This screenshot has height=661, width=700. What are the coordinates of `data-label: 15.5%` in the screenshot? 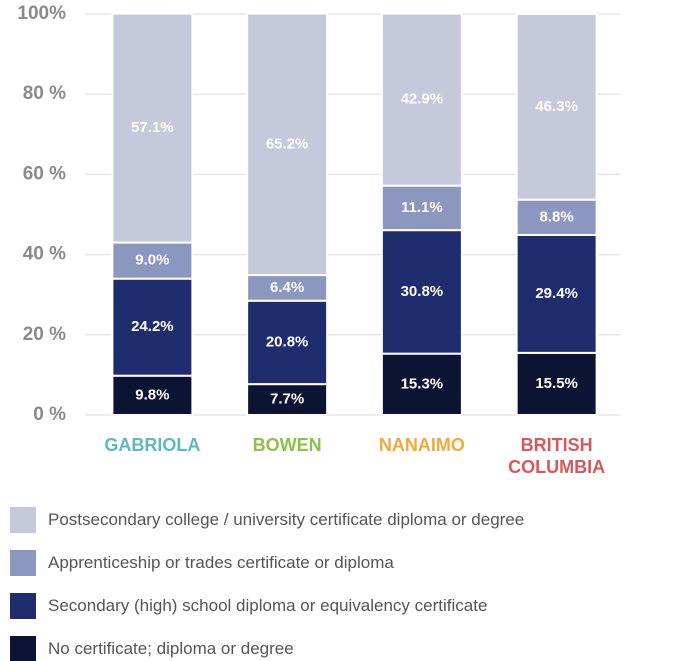 It's located at (556, 383).